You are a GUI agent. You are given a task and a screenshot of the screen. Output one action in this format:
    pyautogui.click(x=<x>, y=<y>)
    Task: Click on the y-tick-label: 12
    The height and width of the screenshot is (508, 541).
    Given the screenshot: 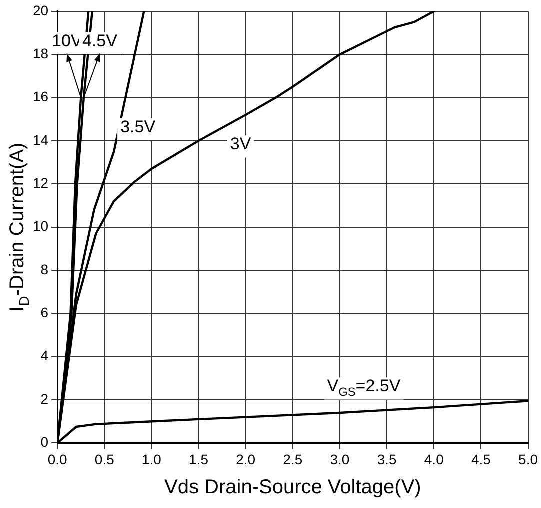 What is the action you would take?
    pyautogui.click(x=40, y=182)
    